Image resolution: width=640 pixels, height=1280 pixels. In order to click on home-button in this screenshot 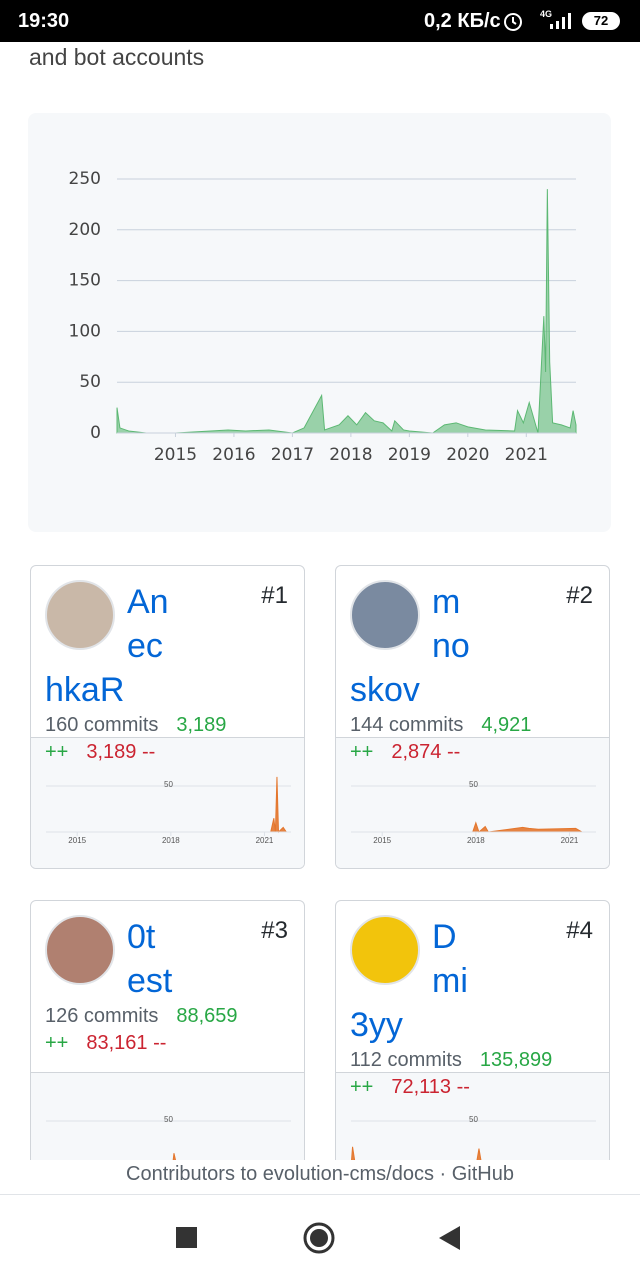, I will do `click(319, 1238)`.